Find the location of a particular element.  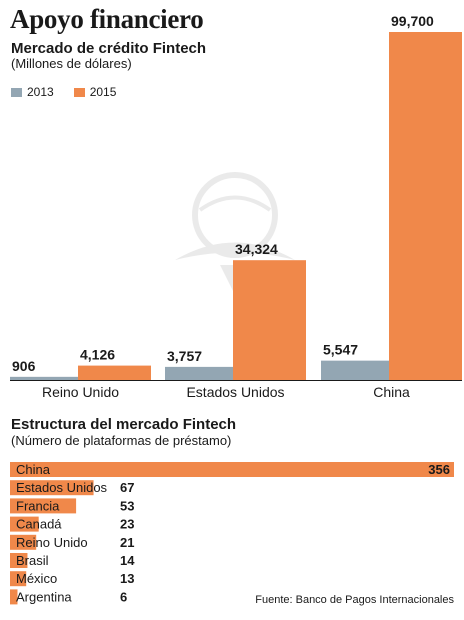

legend-item-2013: 2013 is located at coordinates (32, 92).